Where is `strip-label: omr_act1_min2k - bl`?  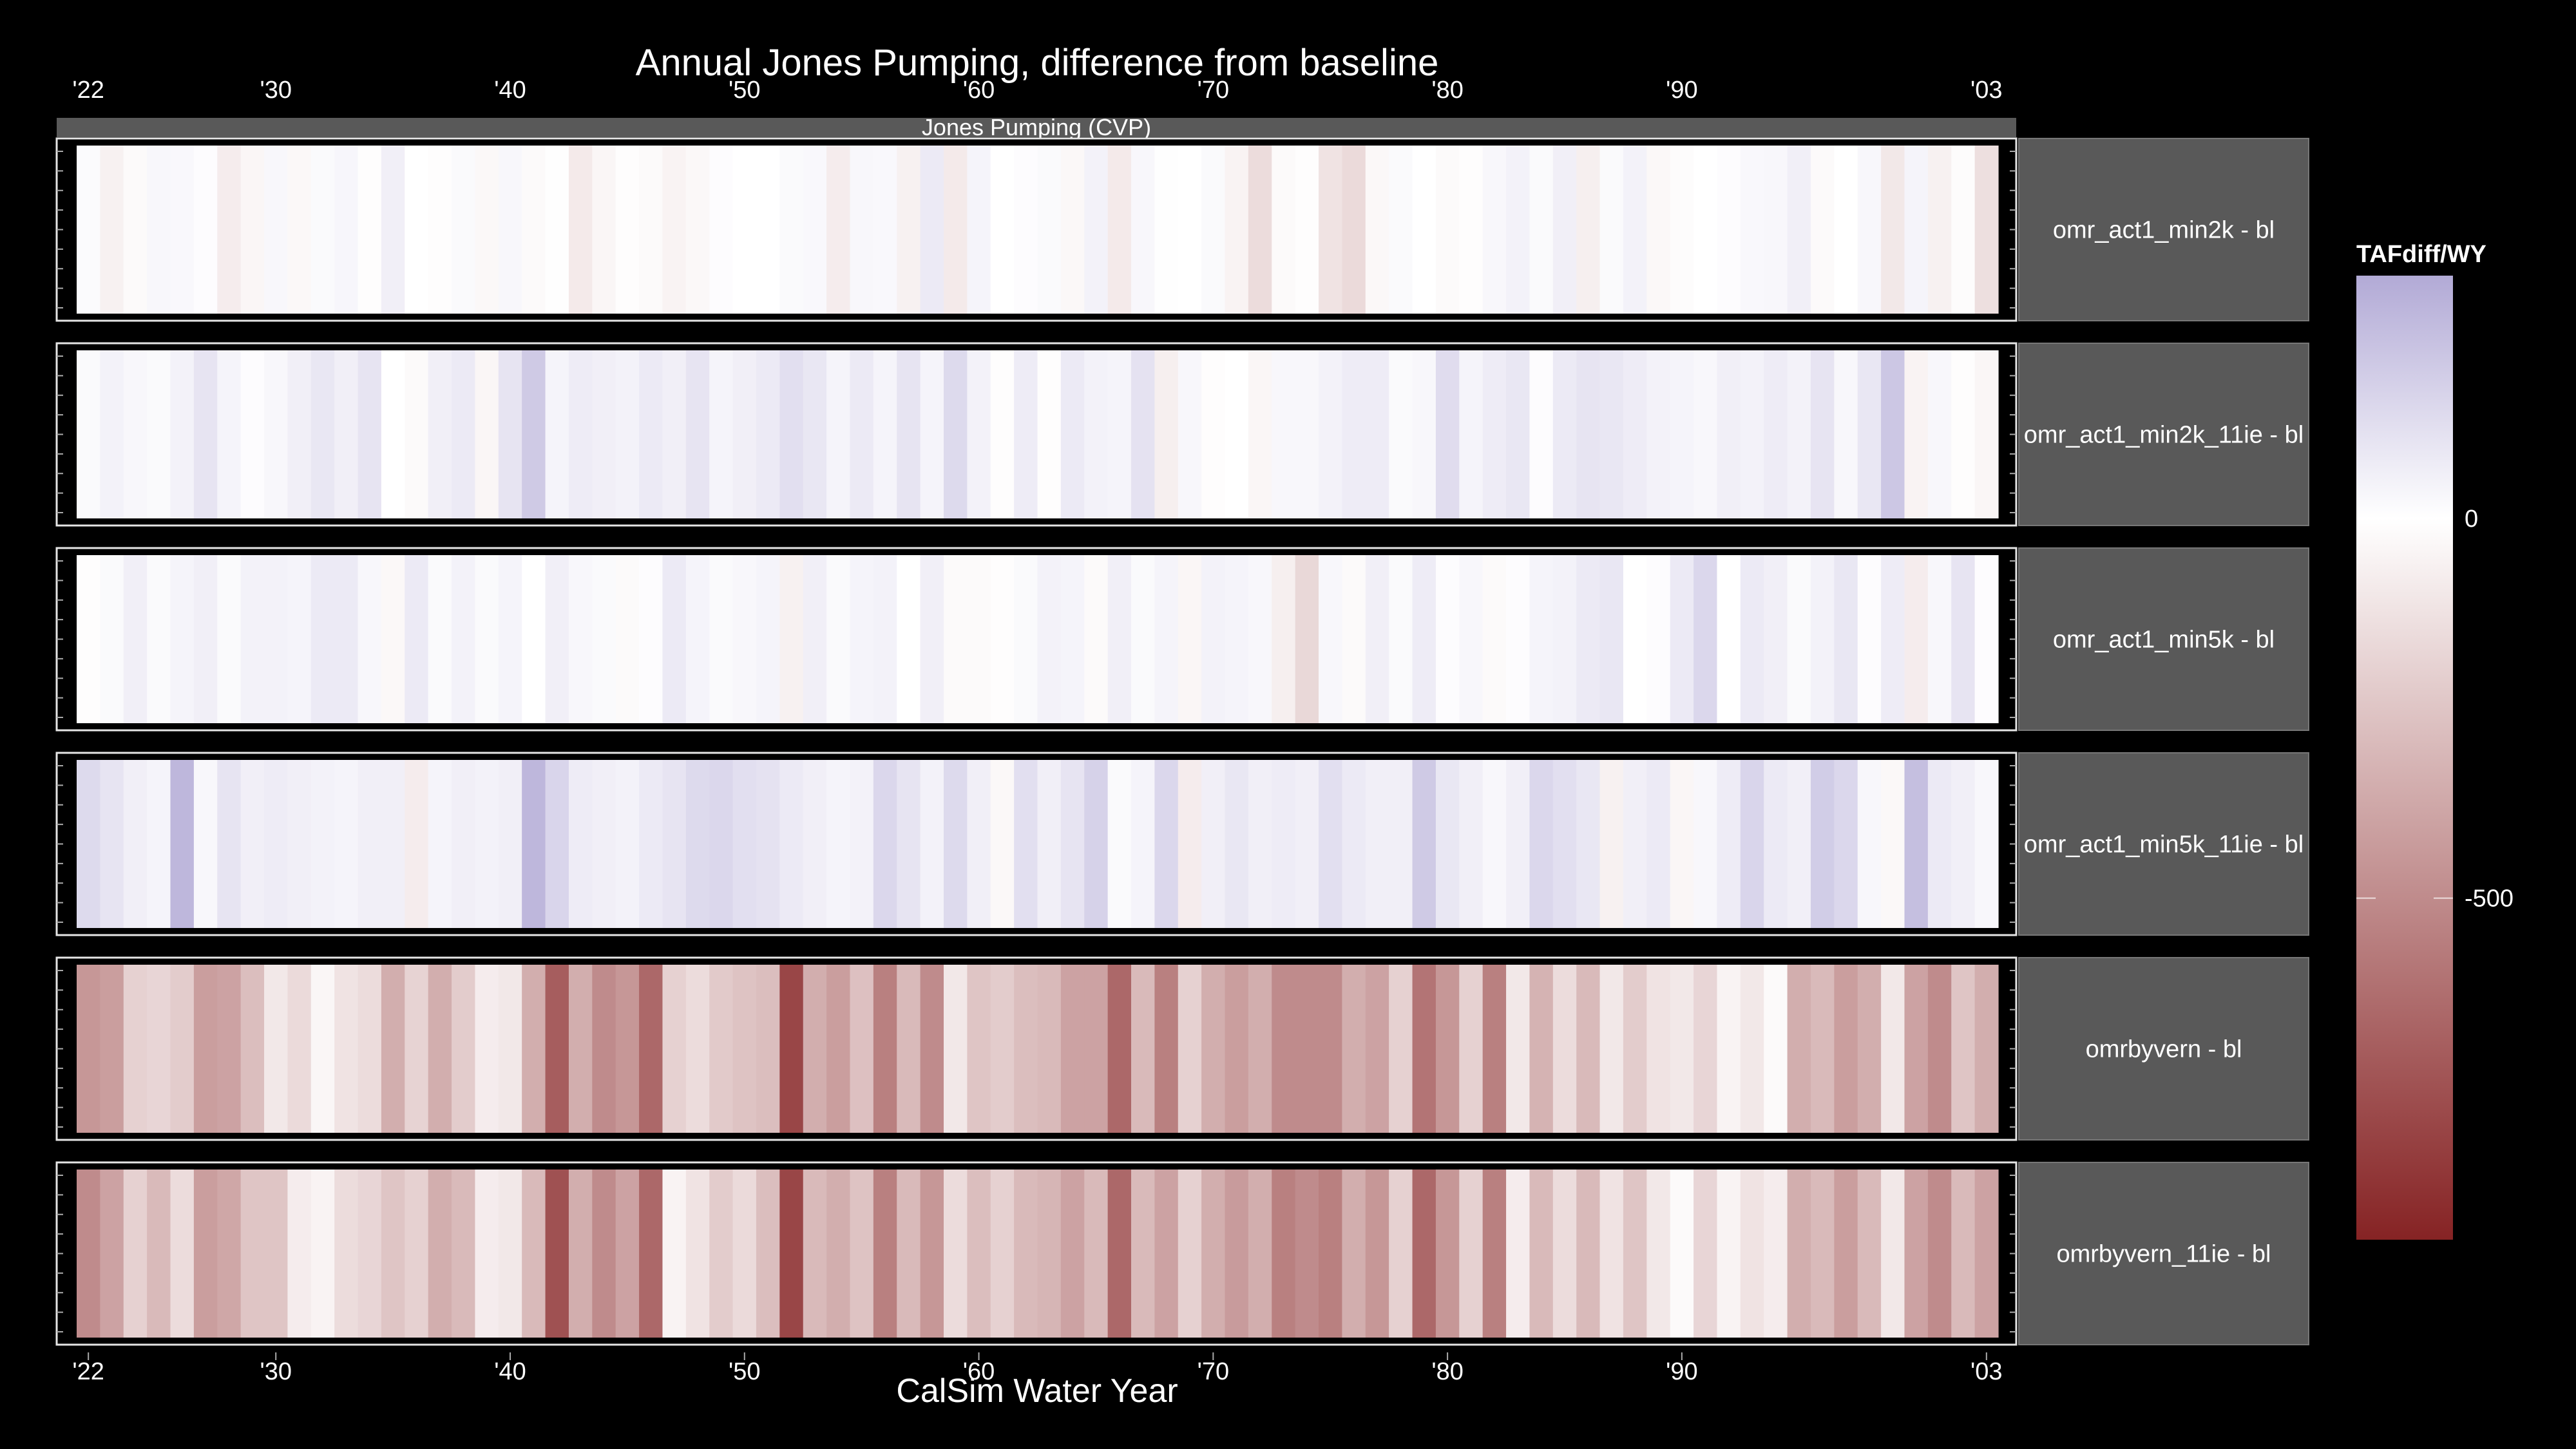
strip-label: omr_act1_min2k - bl is located at coordinates (2164, 231).